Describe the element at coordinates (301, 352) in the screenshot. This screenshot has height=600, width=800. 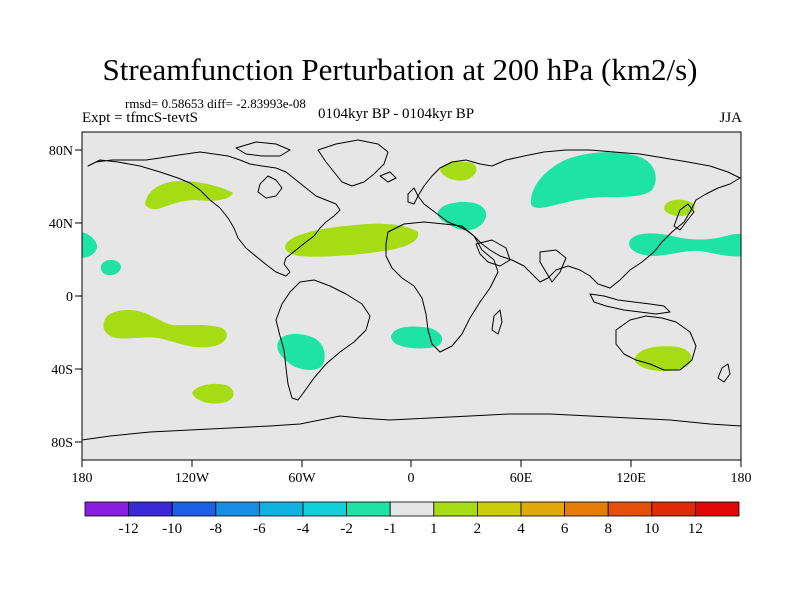
I see `anomaly-south-america` at that location.